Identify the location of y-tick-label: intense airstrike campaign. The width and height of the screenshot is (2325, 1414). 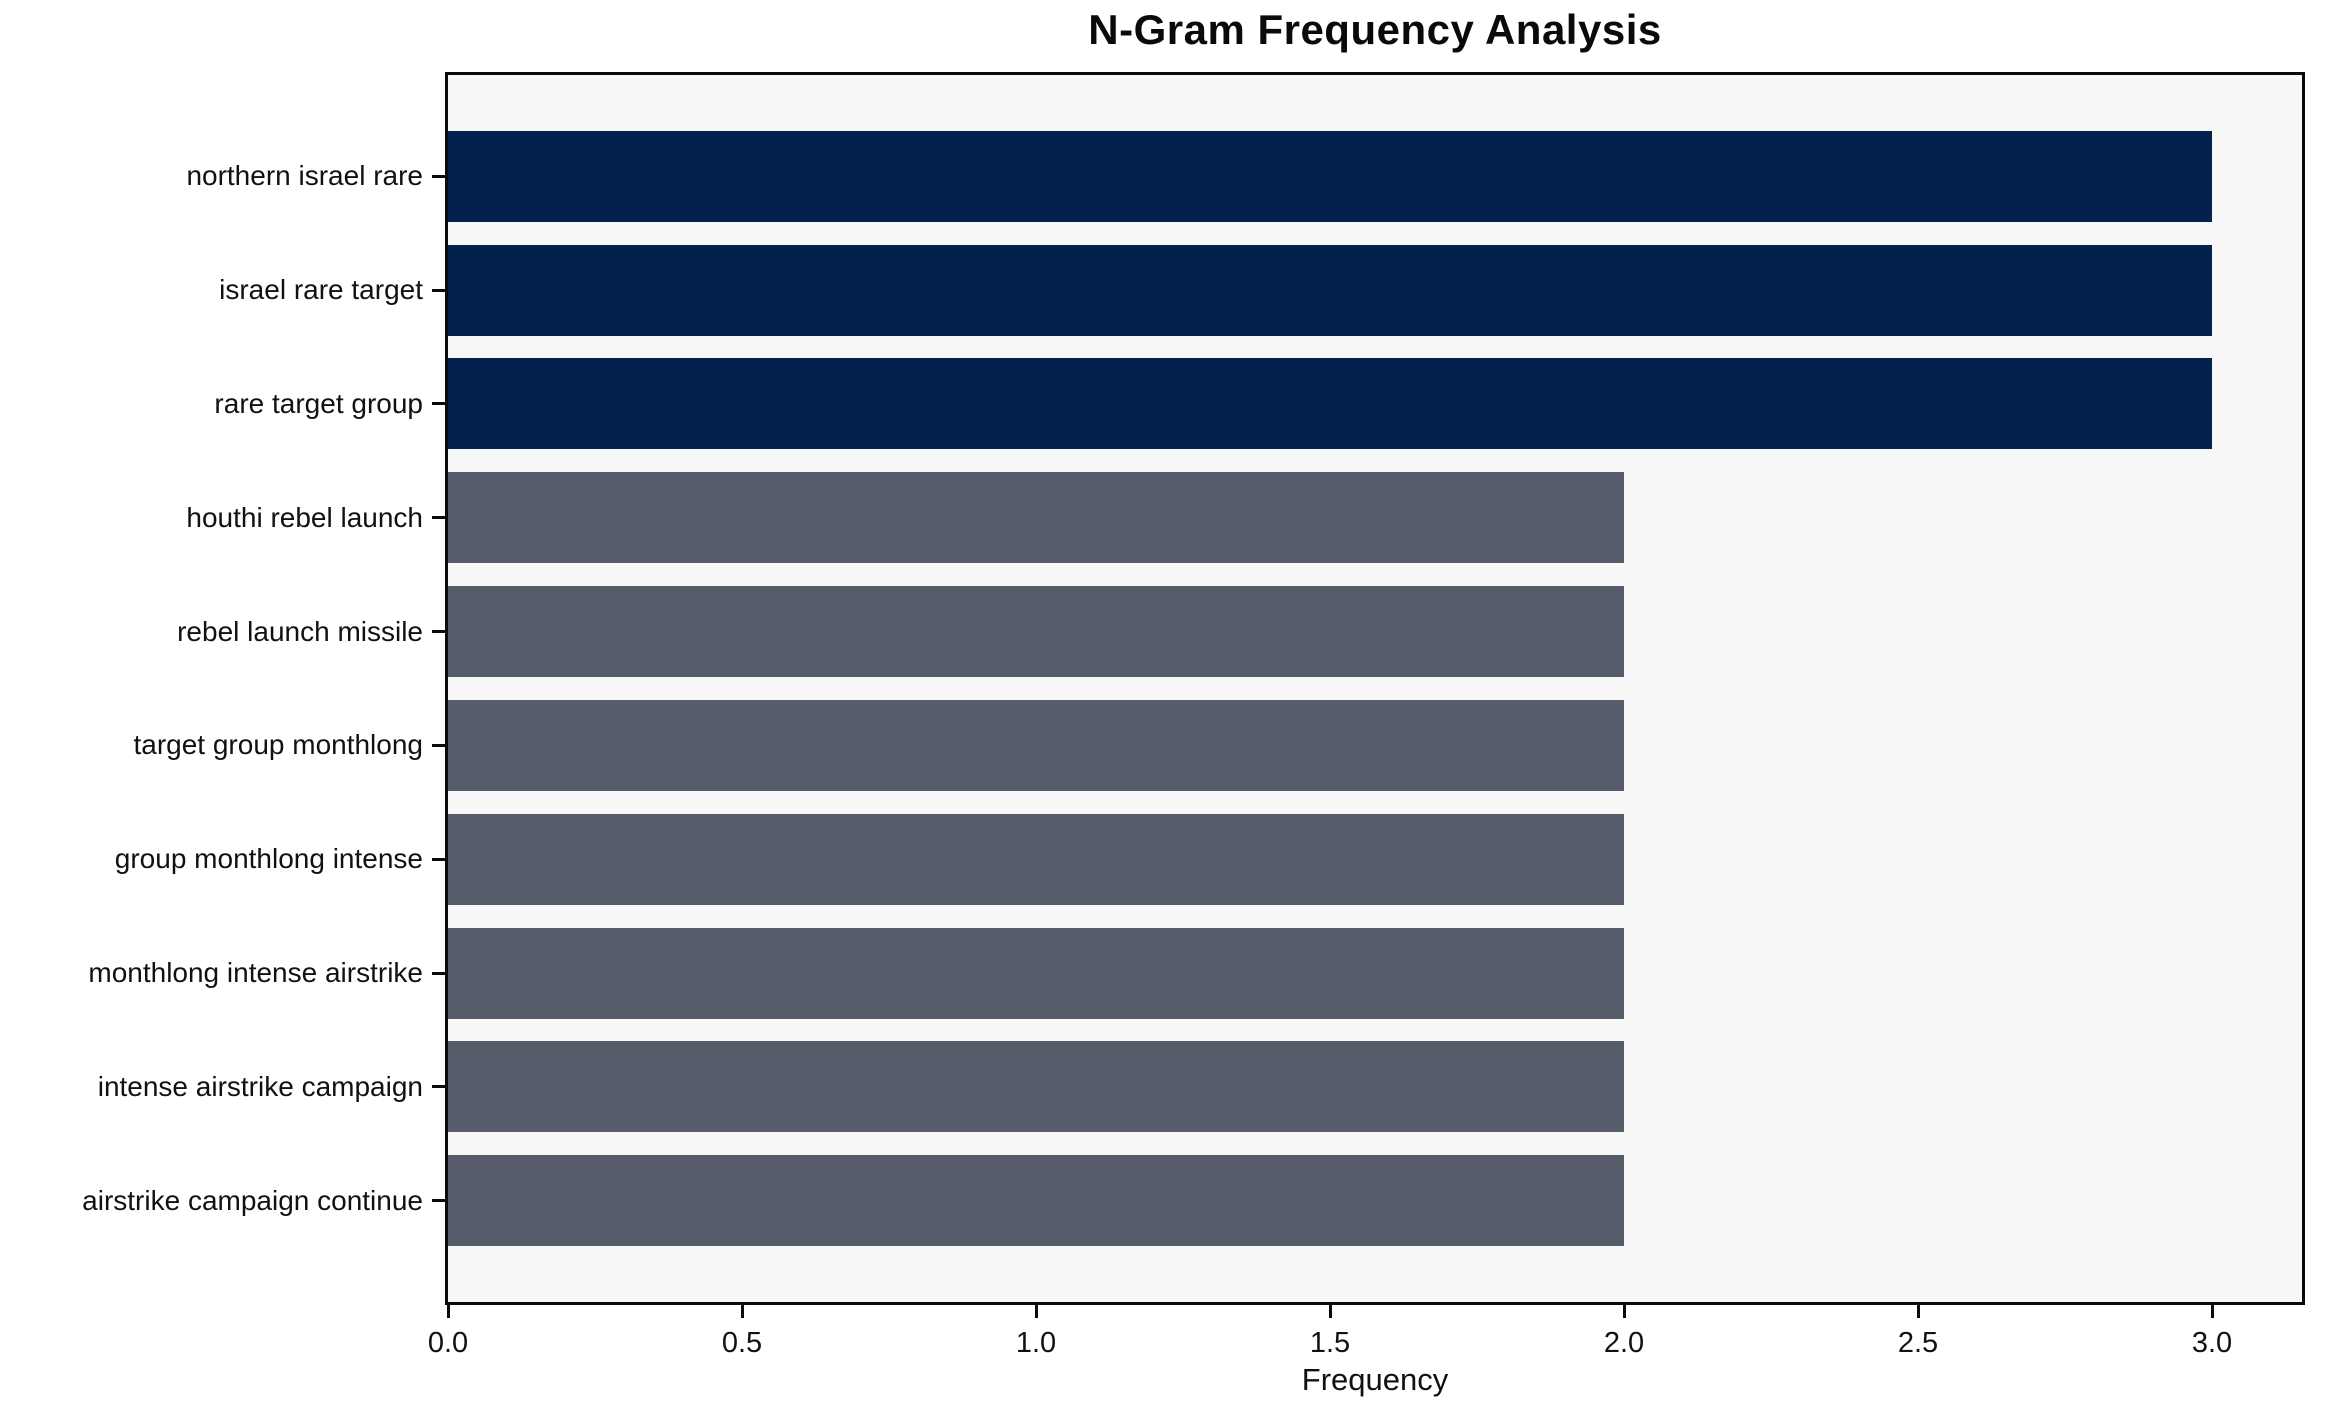
(260, 1086).